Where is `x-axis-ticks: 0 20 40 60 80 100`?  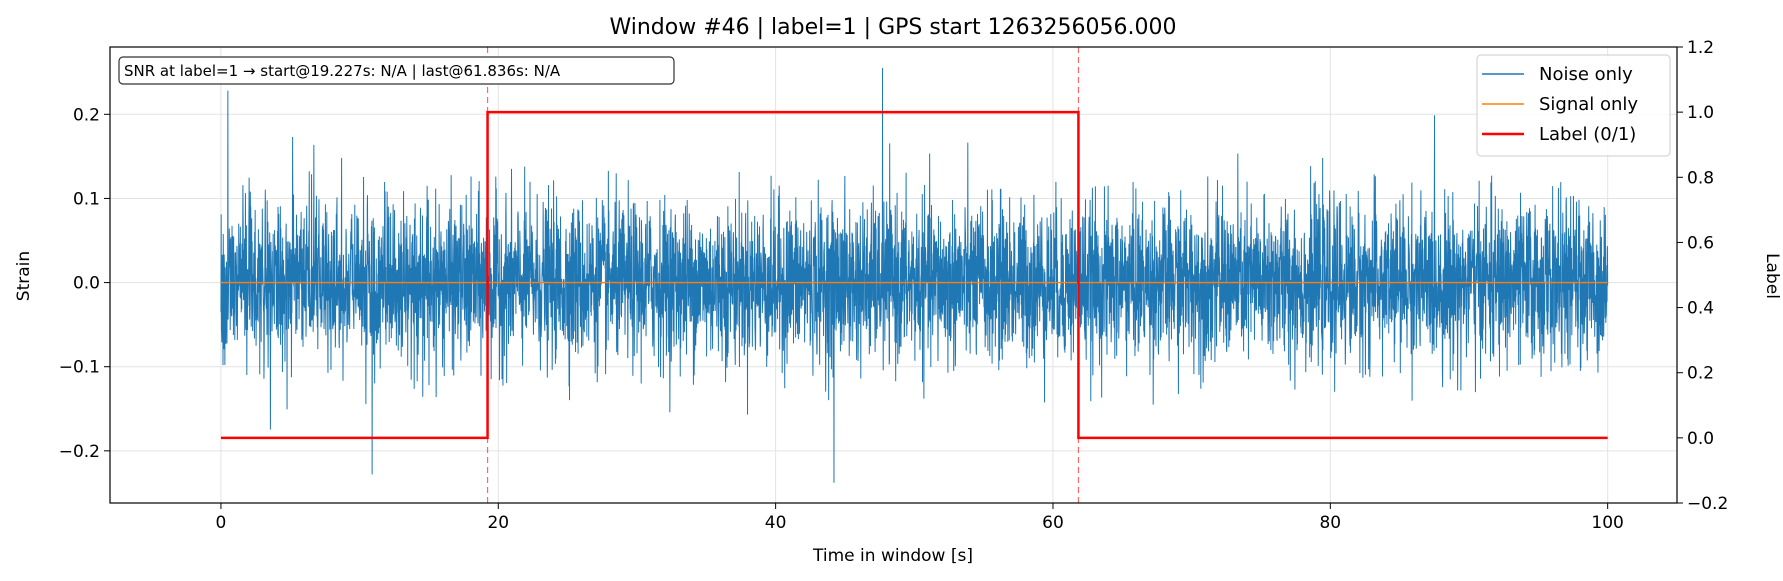 x-axis-ticks: 0 20 40 60 80 100 is located at coordinates (920, 518).